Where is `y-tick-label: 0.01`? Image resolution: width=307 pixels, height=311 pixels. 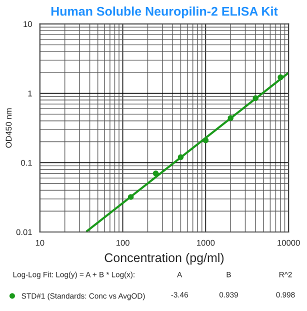
y-tick-label: 0.01 is located at coordinates (24, 232).